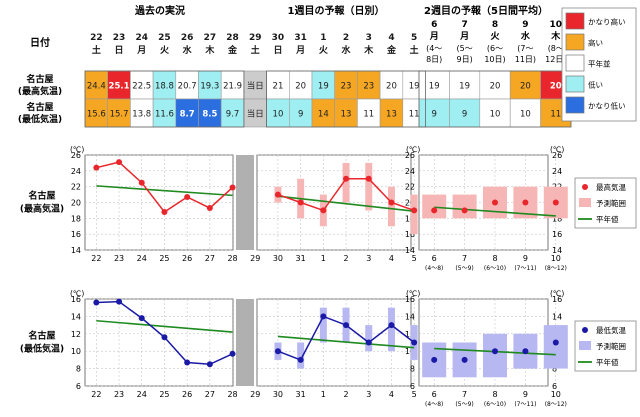 This screenshot has width=640, height=417. What do you see at coordinates (412, 369) in the screenshot?
I see `y-tick-label: 8` at bounding box center [412, 369].